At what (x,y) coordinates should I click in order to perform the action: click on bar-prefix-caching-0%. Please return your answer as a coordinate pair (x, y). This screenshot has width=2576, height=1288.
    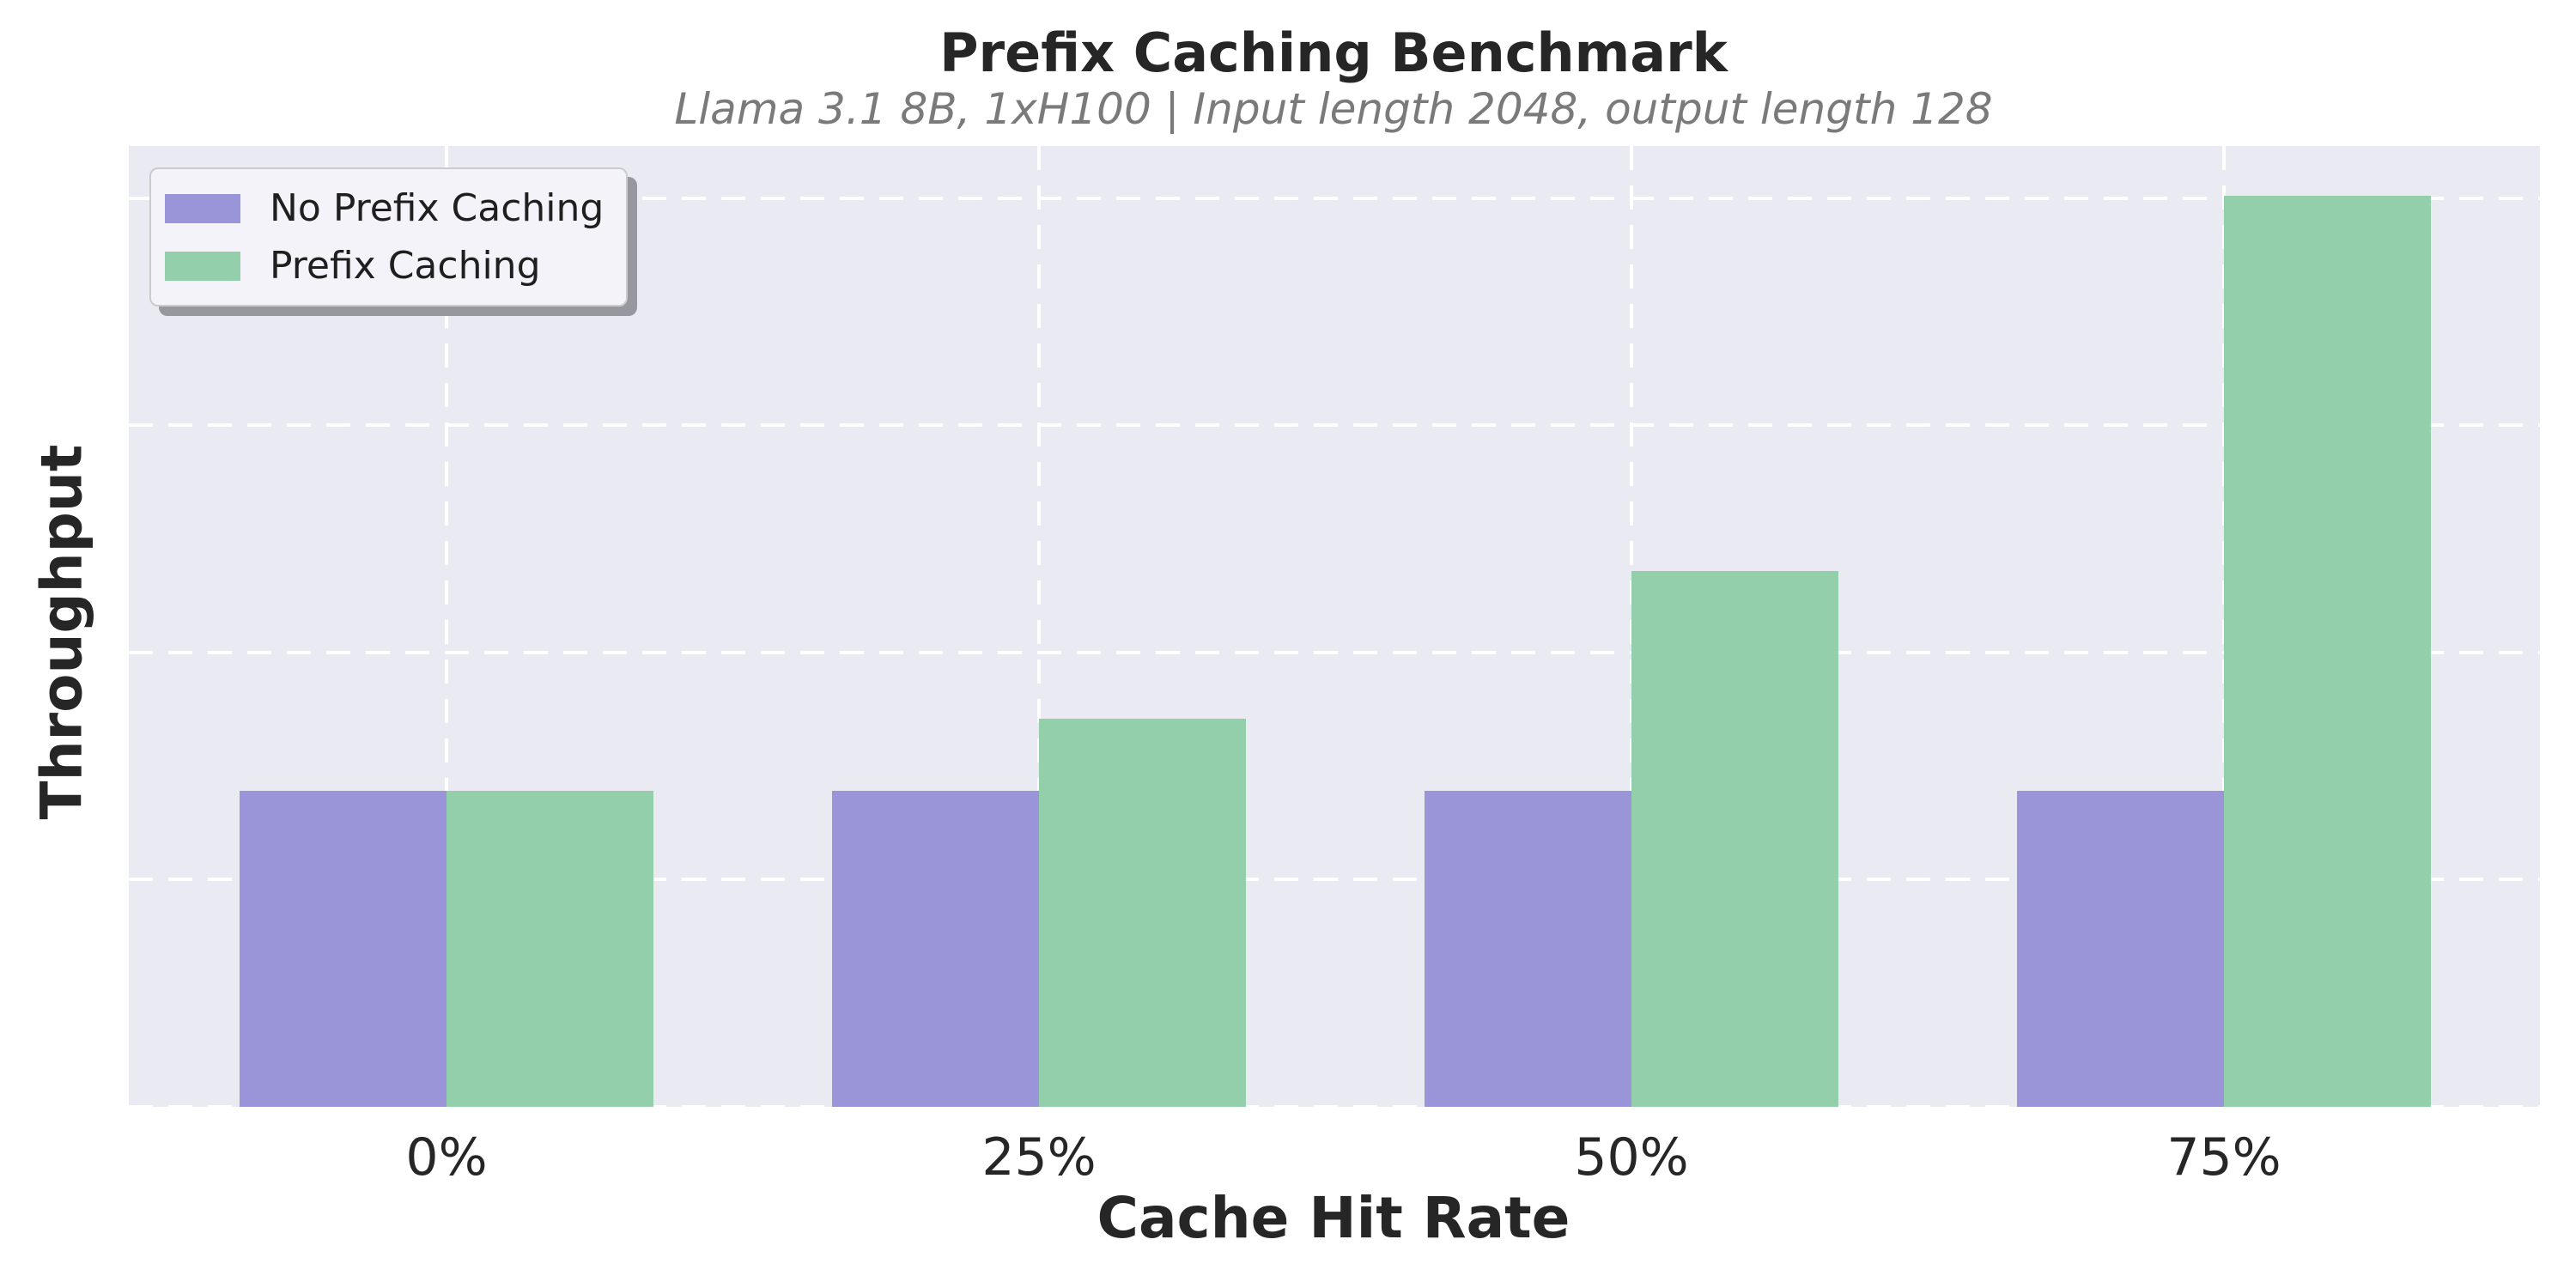
    Looking at the image, I should click on (550, 949).